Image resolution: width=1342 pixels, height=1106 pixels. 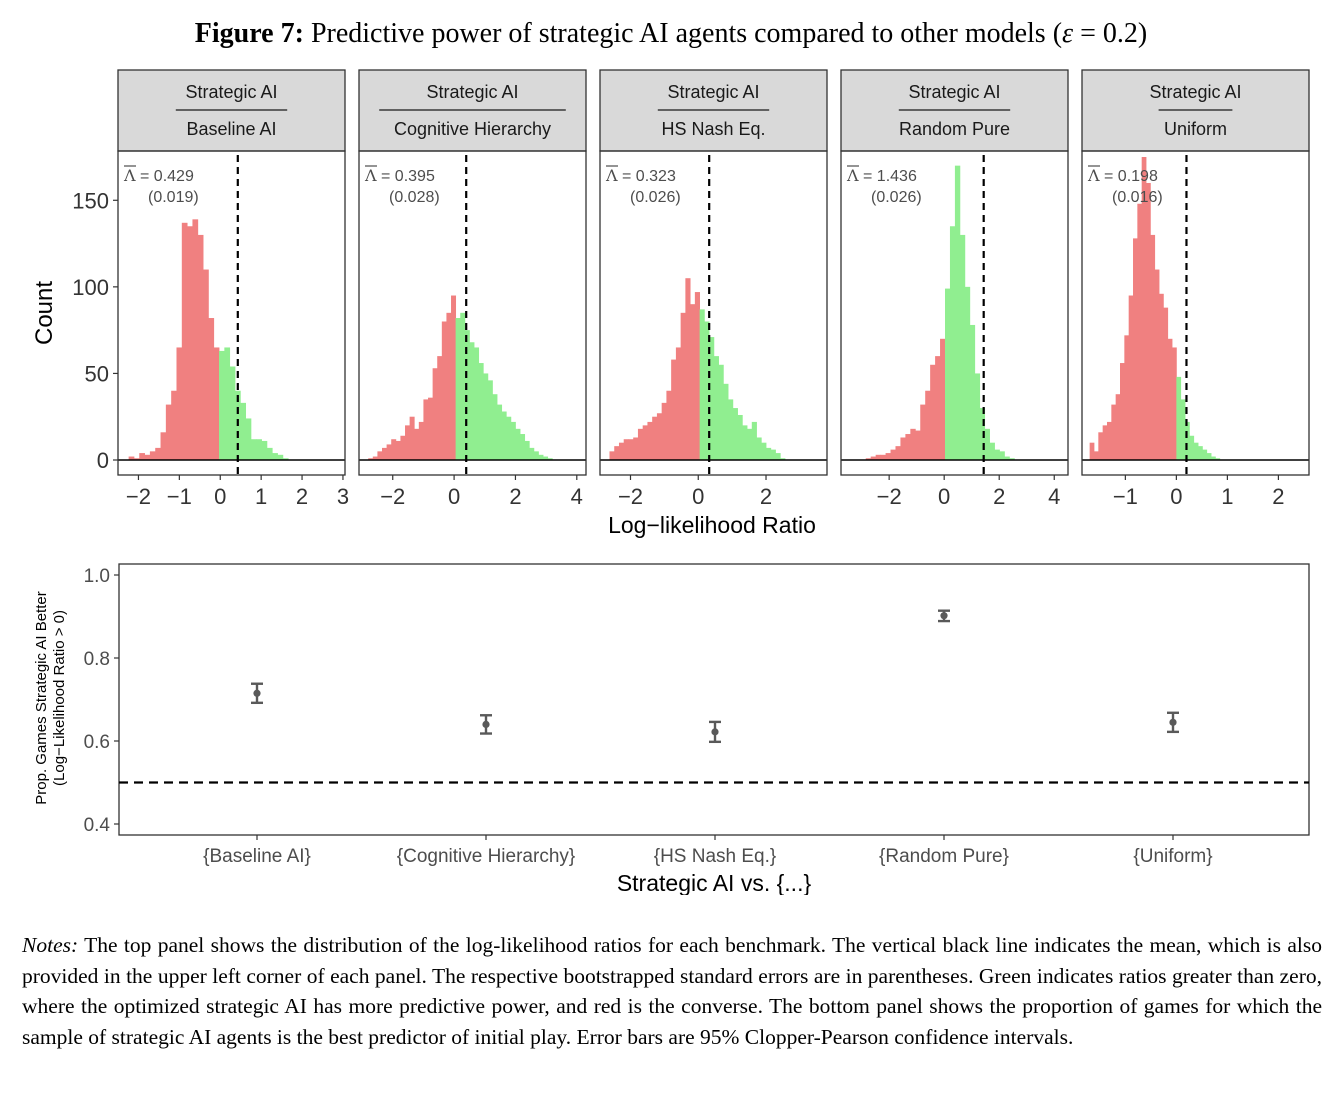 I want to click on facet-strip-denominator: Baseline AI, so click(x=231, y=129).